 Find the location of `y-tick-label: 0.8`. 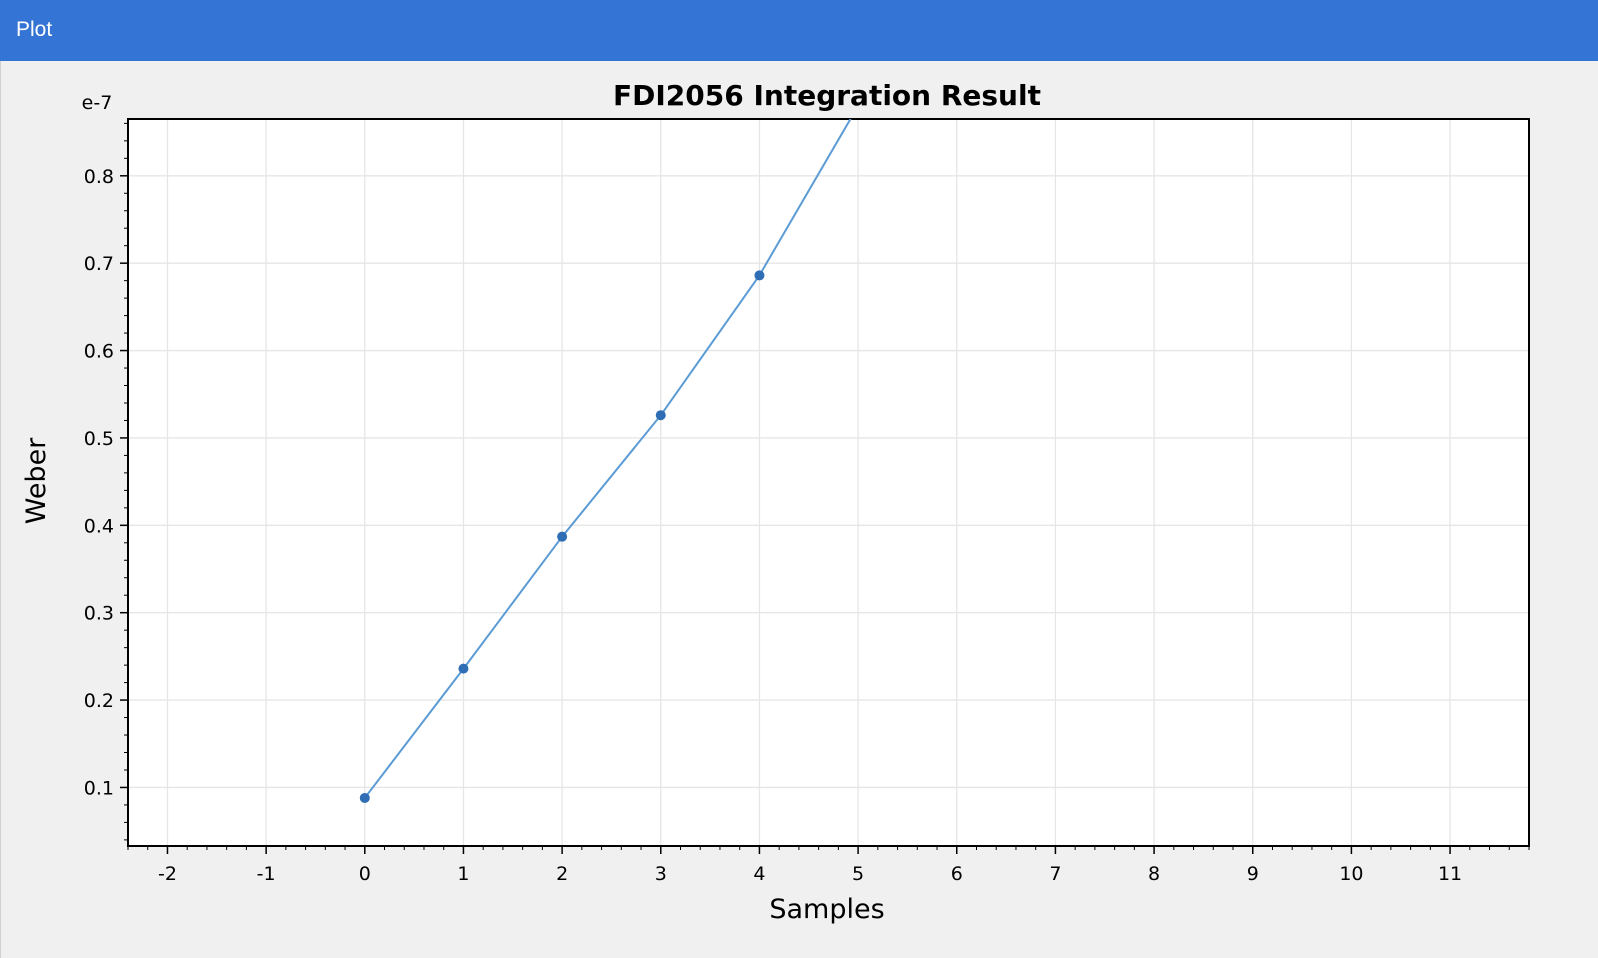

y-tick-label: 0.8 is located at coordinates (99, 177).